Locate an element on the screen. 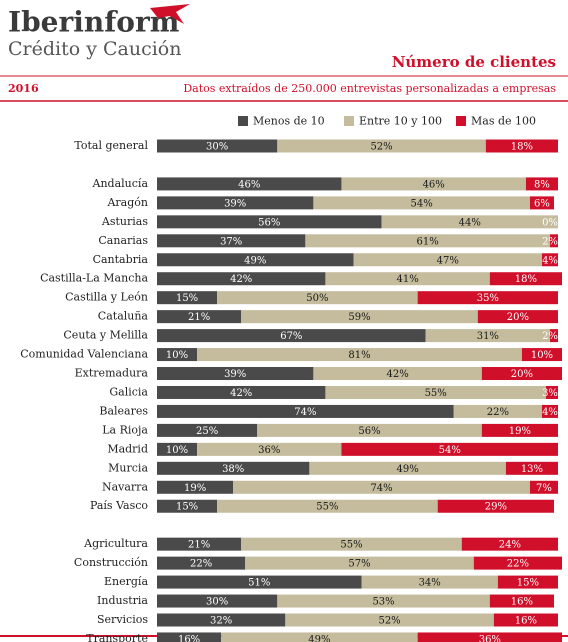  value-label: 54% is located at coordinates (422, 203).